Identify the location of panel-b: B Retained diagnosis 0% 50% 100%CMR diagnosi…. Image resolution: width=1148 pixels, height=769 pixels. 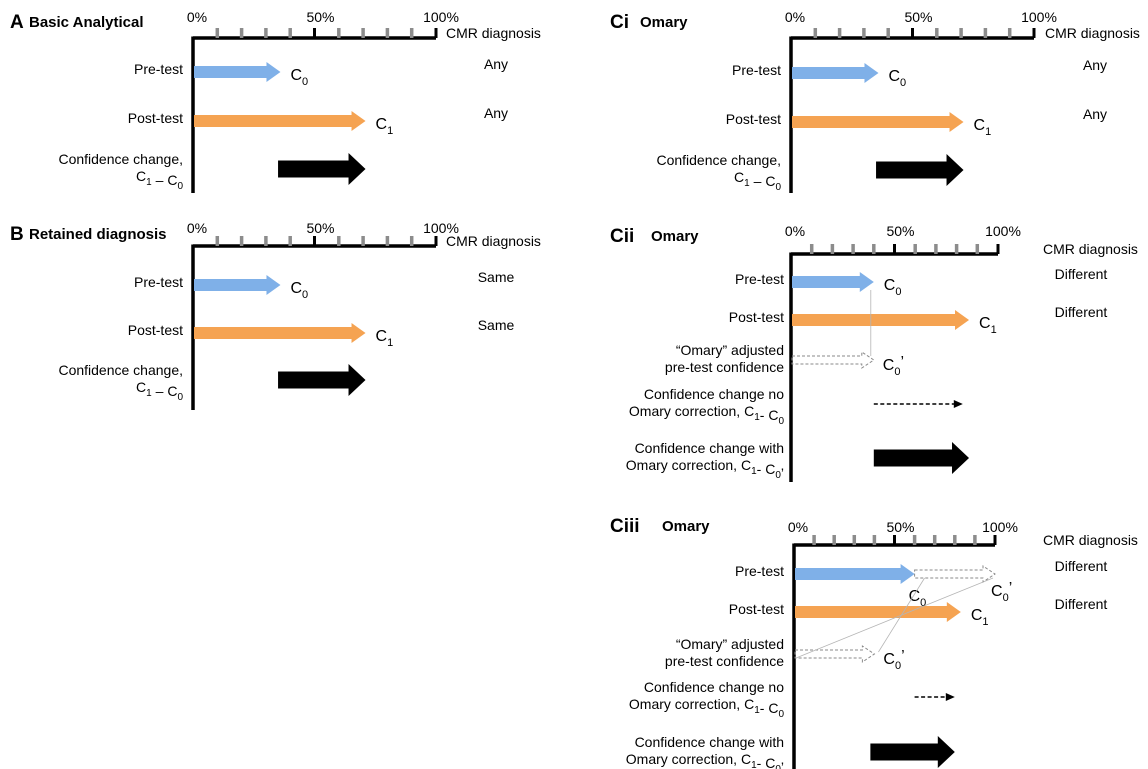
(275, 315).